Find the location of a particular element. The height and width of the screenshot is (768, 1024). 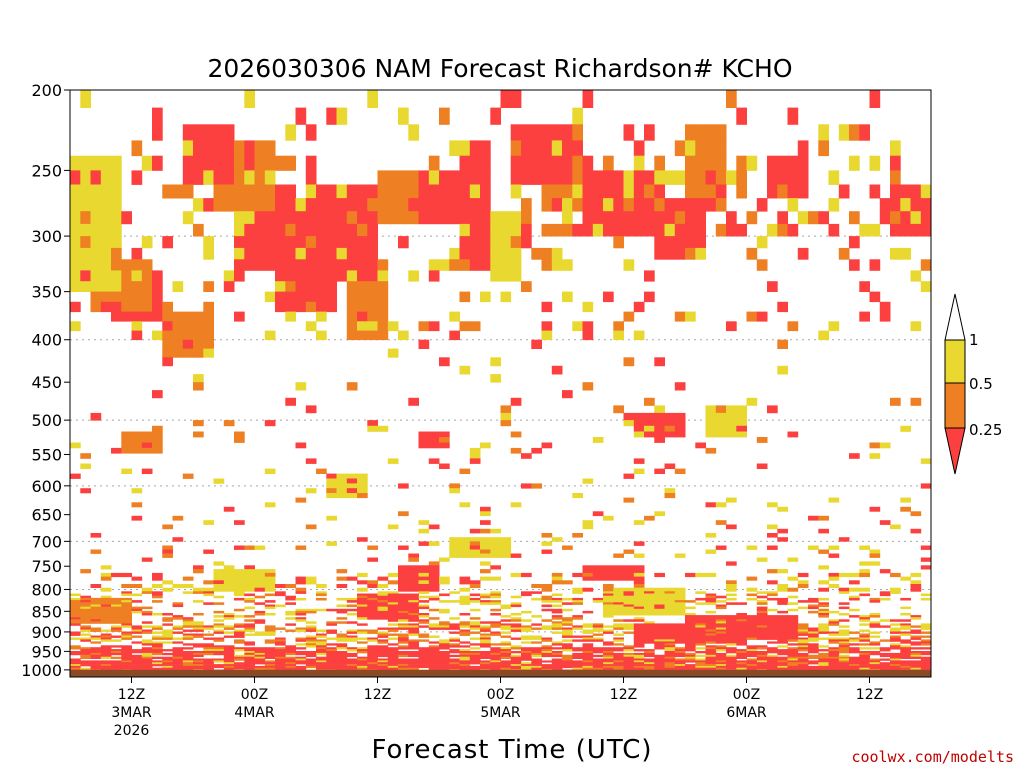

ri-cell-2059 is located at coordinates (813, 630).